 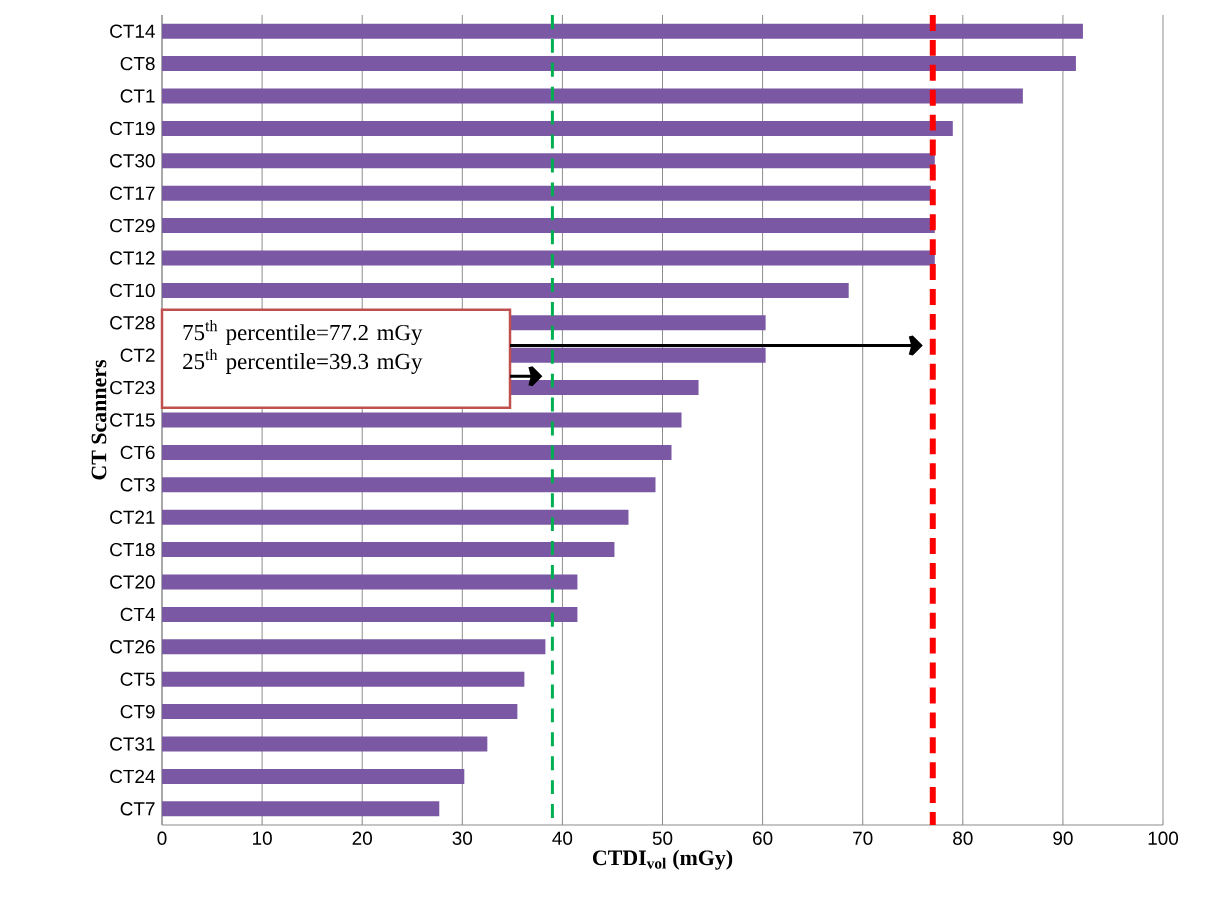 I want to click on y-tick-label: CT1, so click(x=137, y=96).